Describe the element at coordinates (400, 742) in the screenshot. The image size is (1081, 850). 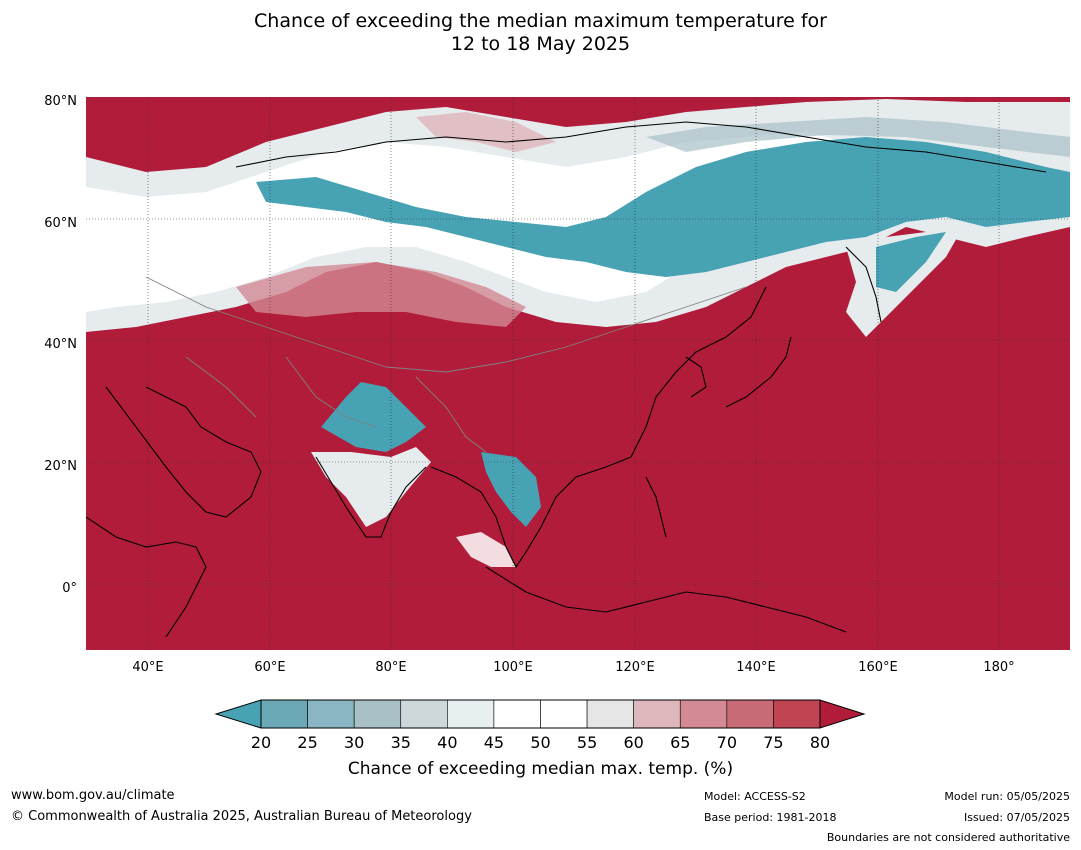
I see `colorbar-tick-35: 35` at that location.